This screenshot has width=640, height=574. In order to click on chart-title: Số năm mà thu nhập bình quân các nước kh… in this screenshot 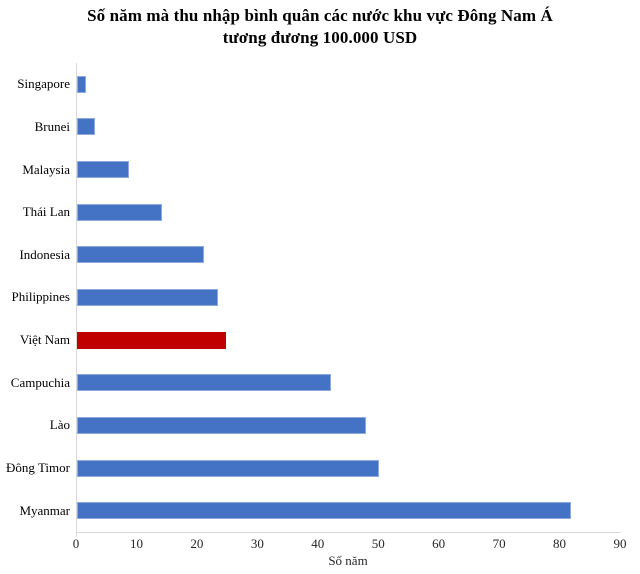, I will do `click(320, 27)`.